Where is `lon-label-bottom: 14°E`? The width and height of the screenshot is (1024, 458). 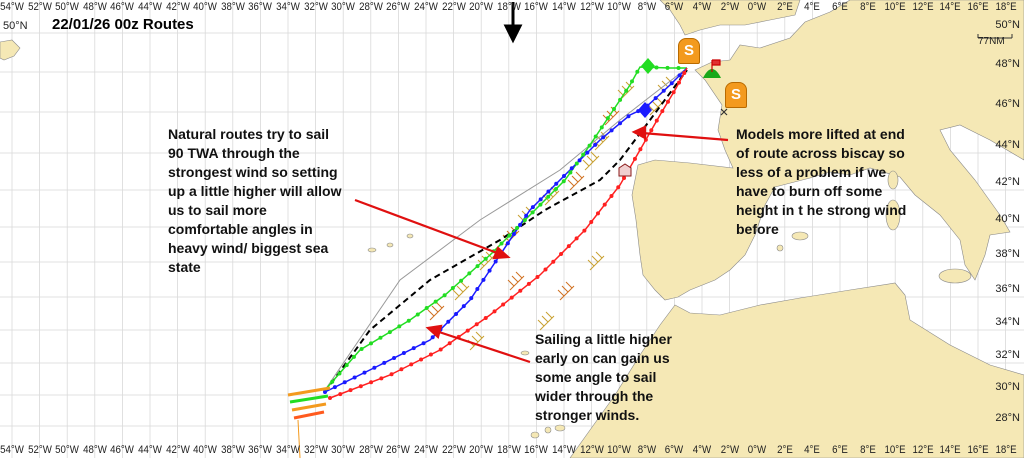
lon-label-bottom: 14°E is located at coordinates (950, 450).